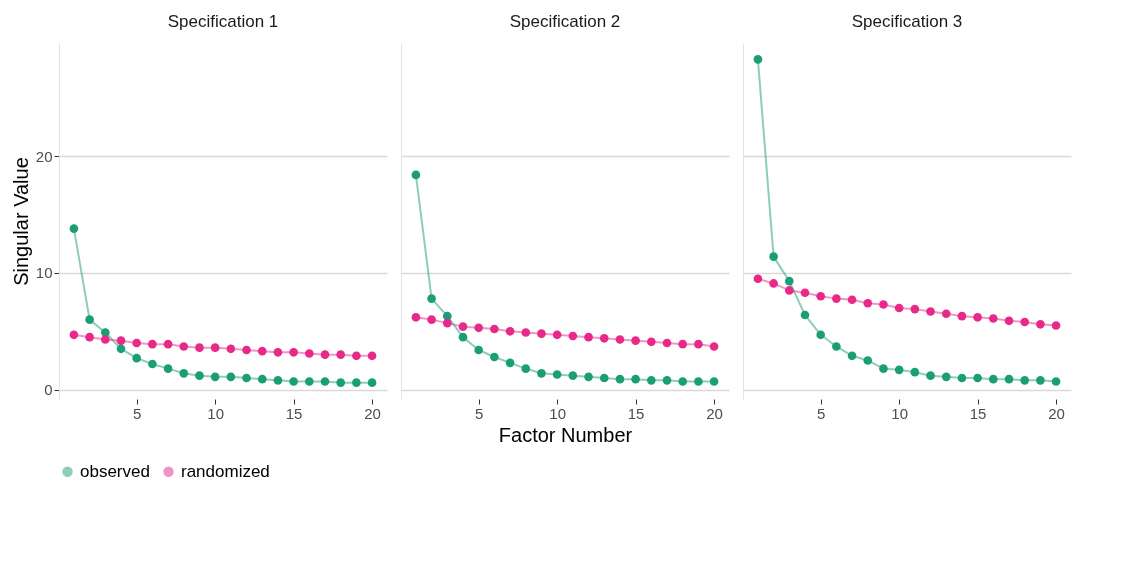 This screenshot has width=1138, height=572. Describe the element at coordinates (907, 21) in the screenshot. I see `chart-title: Specification 3` at that location.